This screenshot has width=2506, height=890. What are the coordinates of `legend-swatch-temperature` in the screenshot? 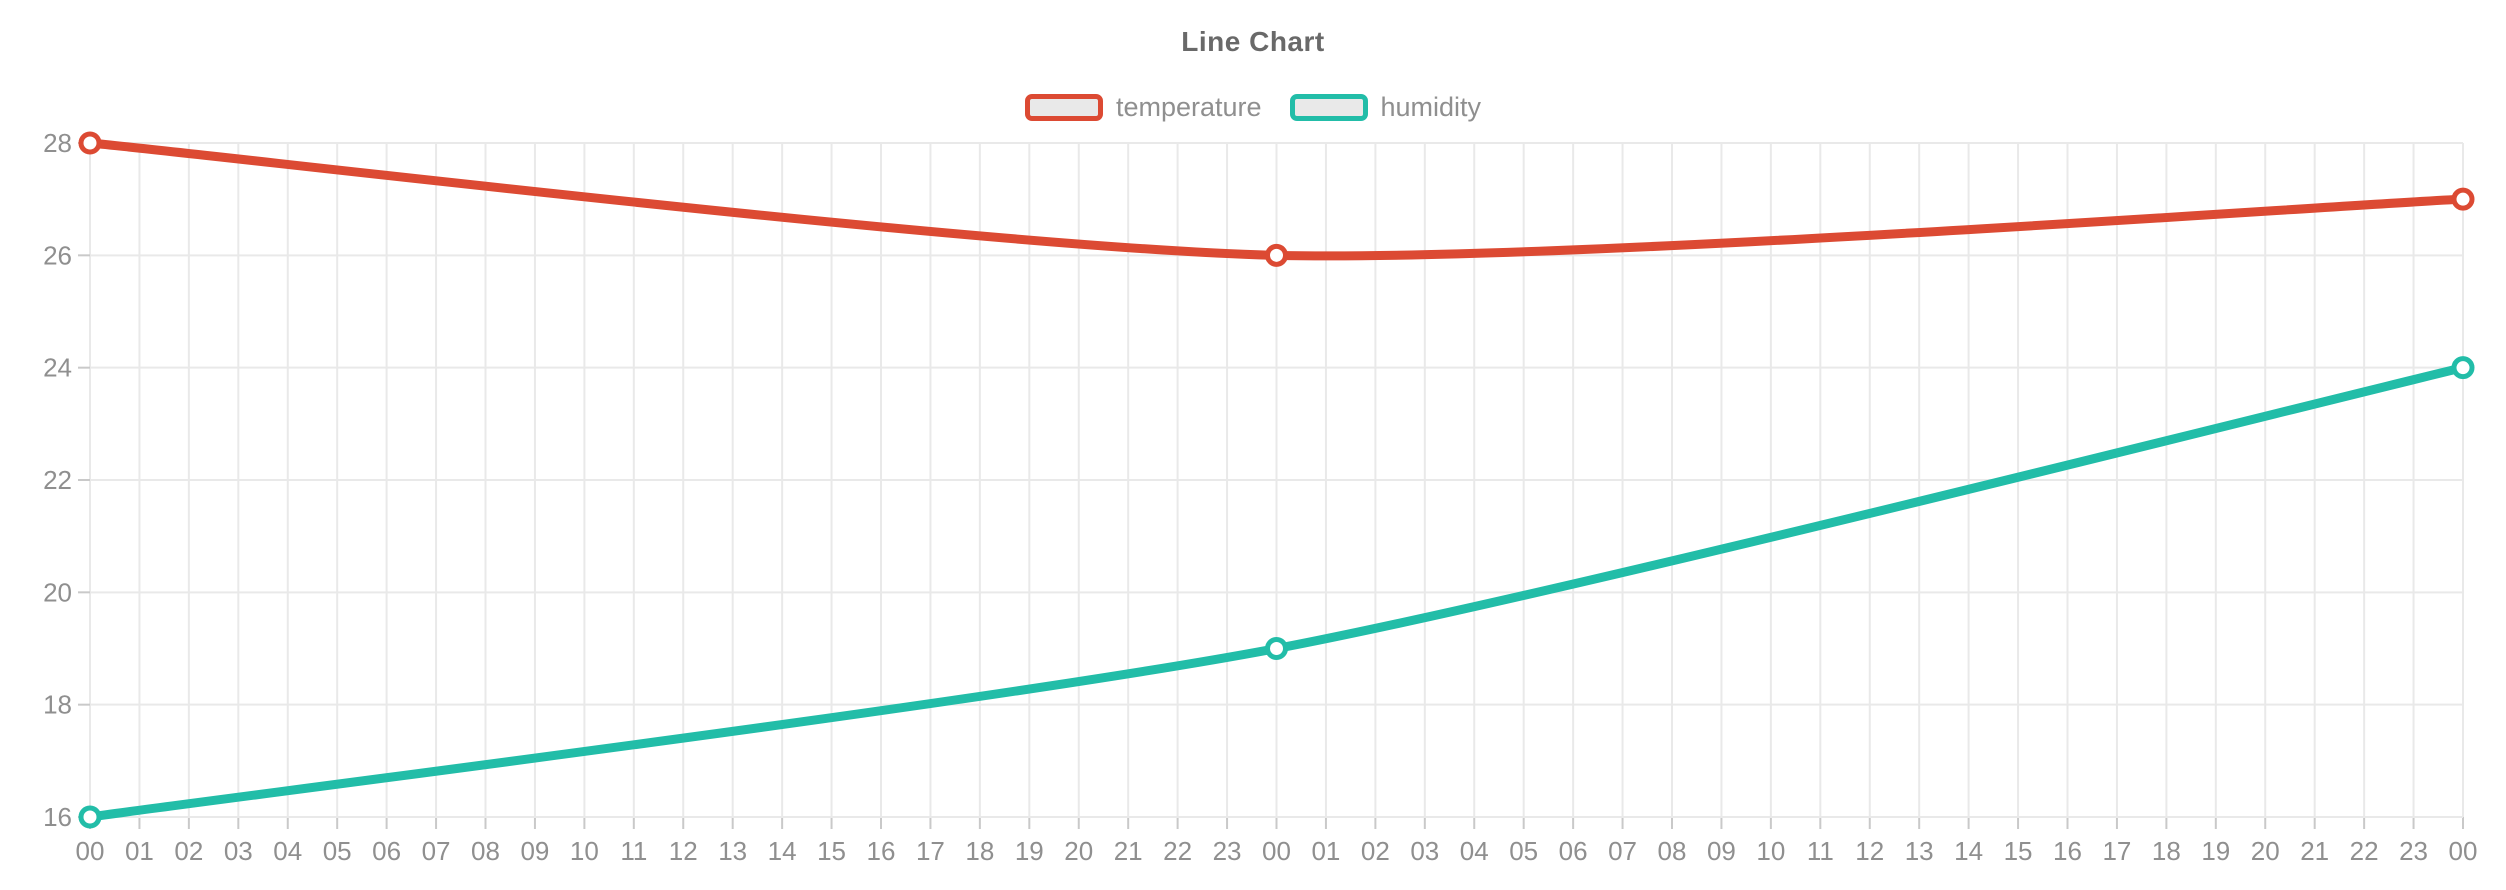 It's located at (1063, 107).